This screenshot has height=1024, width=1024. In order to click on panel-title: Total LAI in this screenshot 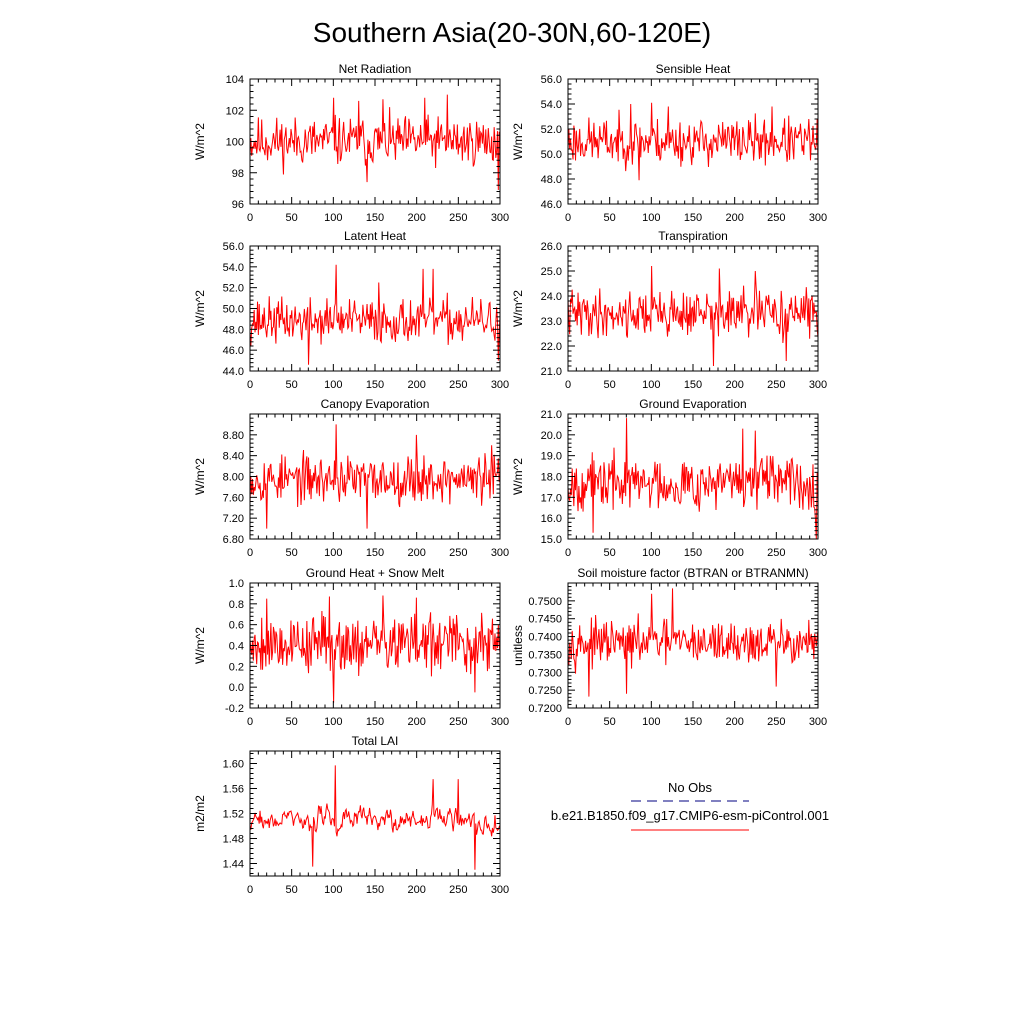, I will do `click(375, 741)`.